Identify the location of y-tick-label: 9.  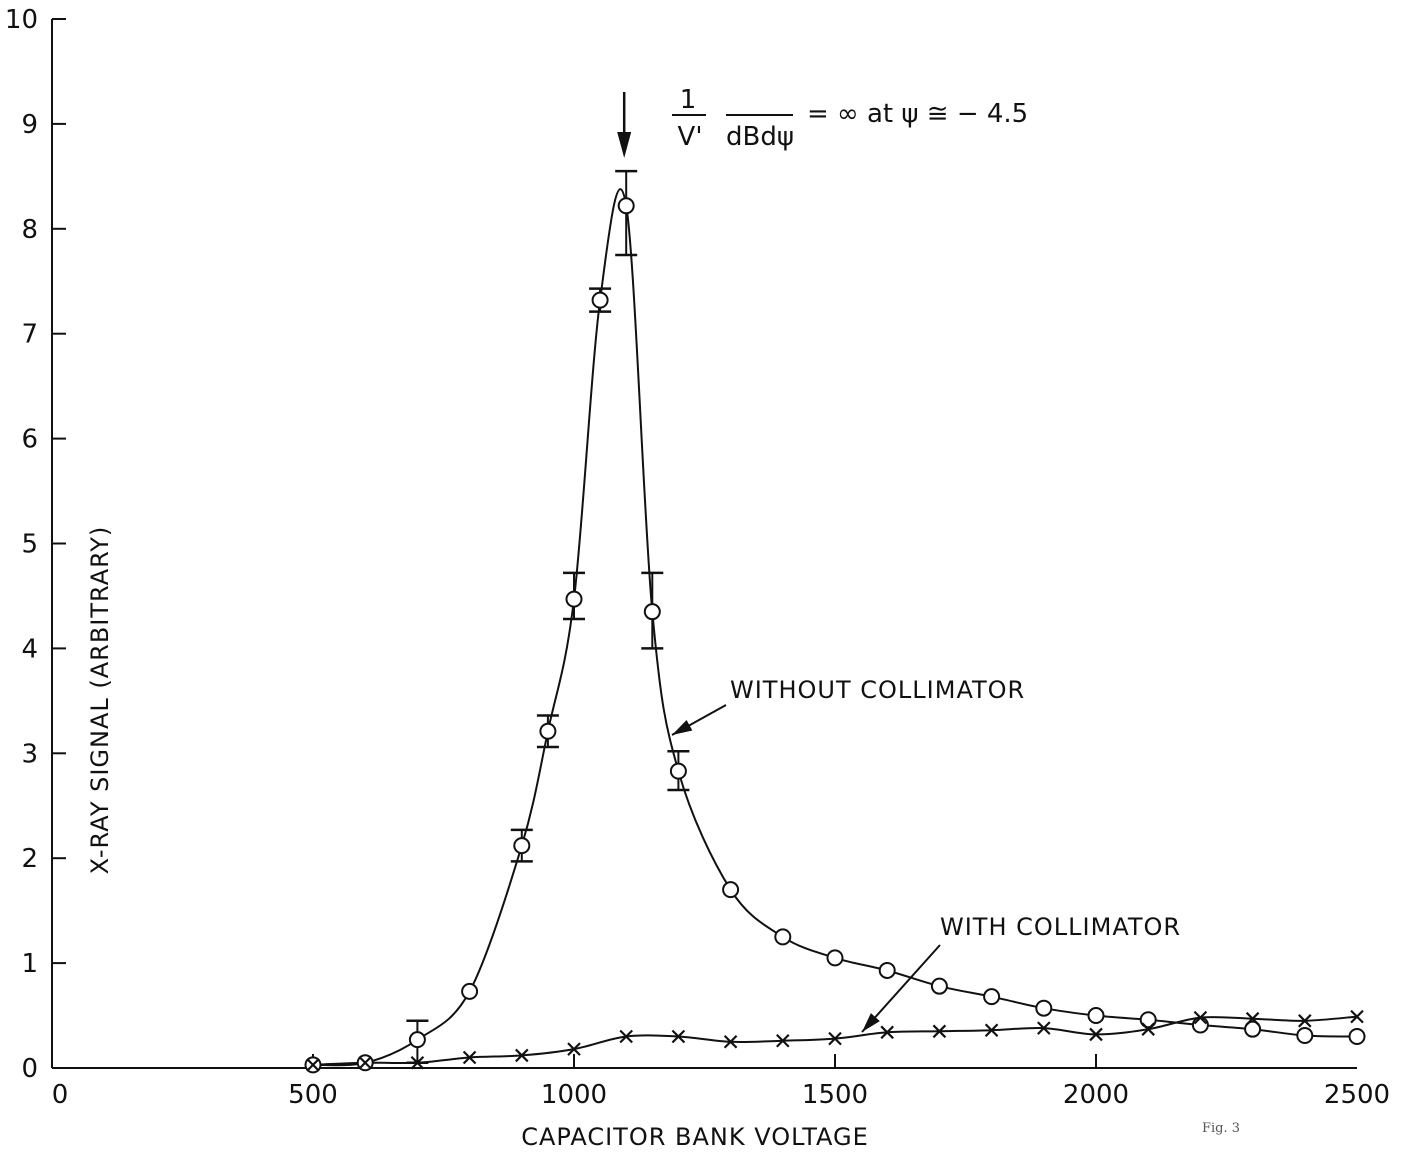
(29, 125).